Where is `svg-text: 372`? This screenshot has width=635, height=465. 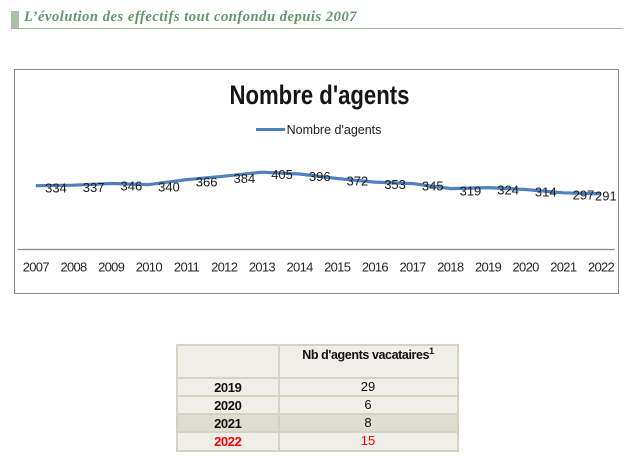
svg-text: 372 is located at coordinates (358, 180).